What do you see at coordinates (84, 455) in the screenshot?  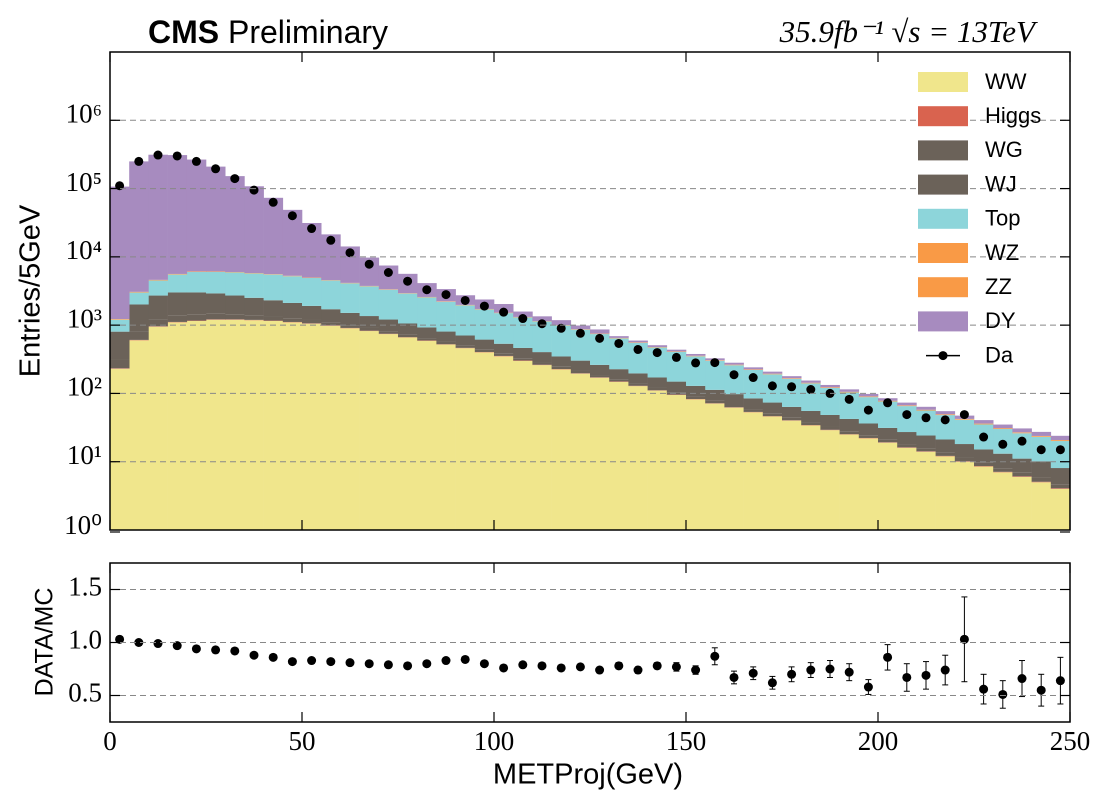 I see `y-tick-label: 10¹` at bounding box center [84, 455].